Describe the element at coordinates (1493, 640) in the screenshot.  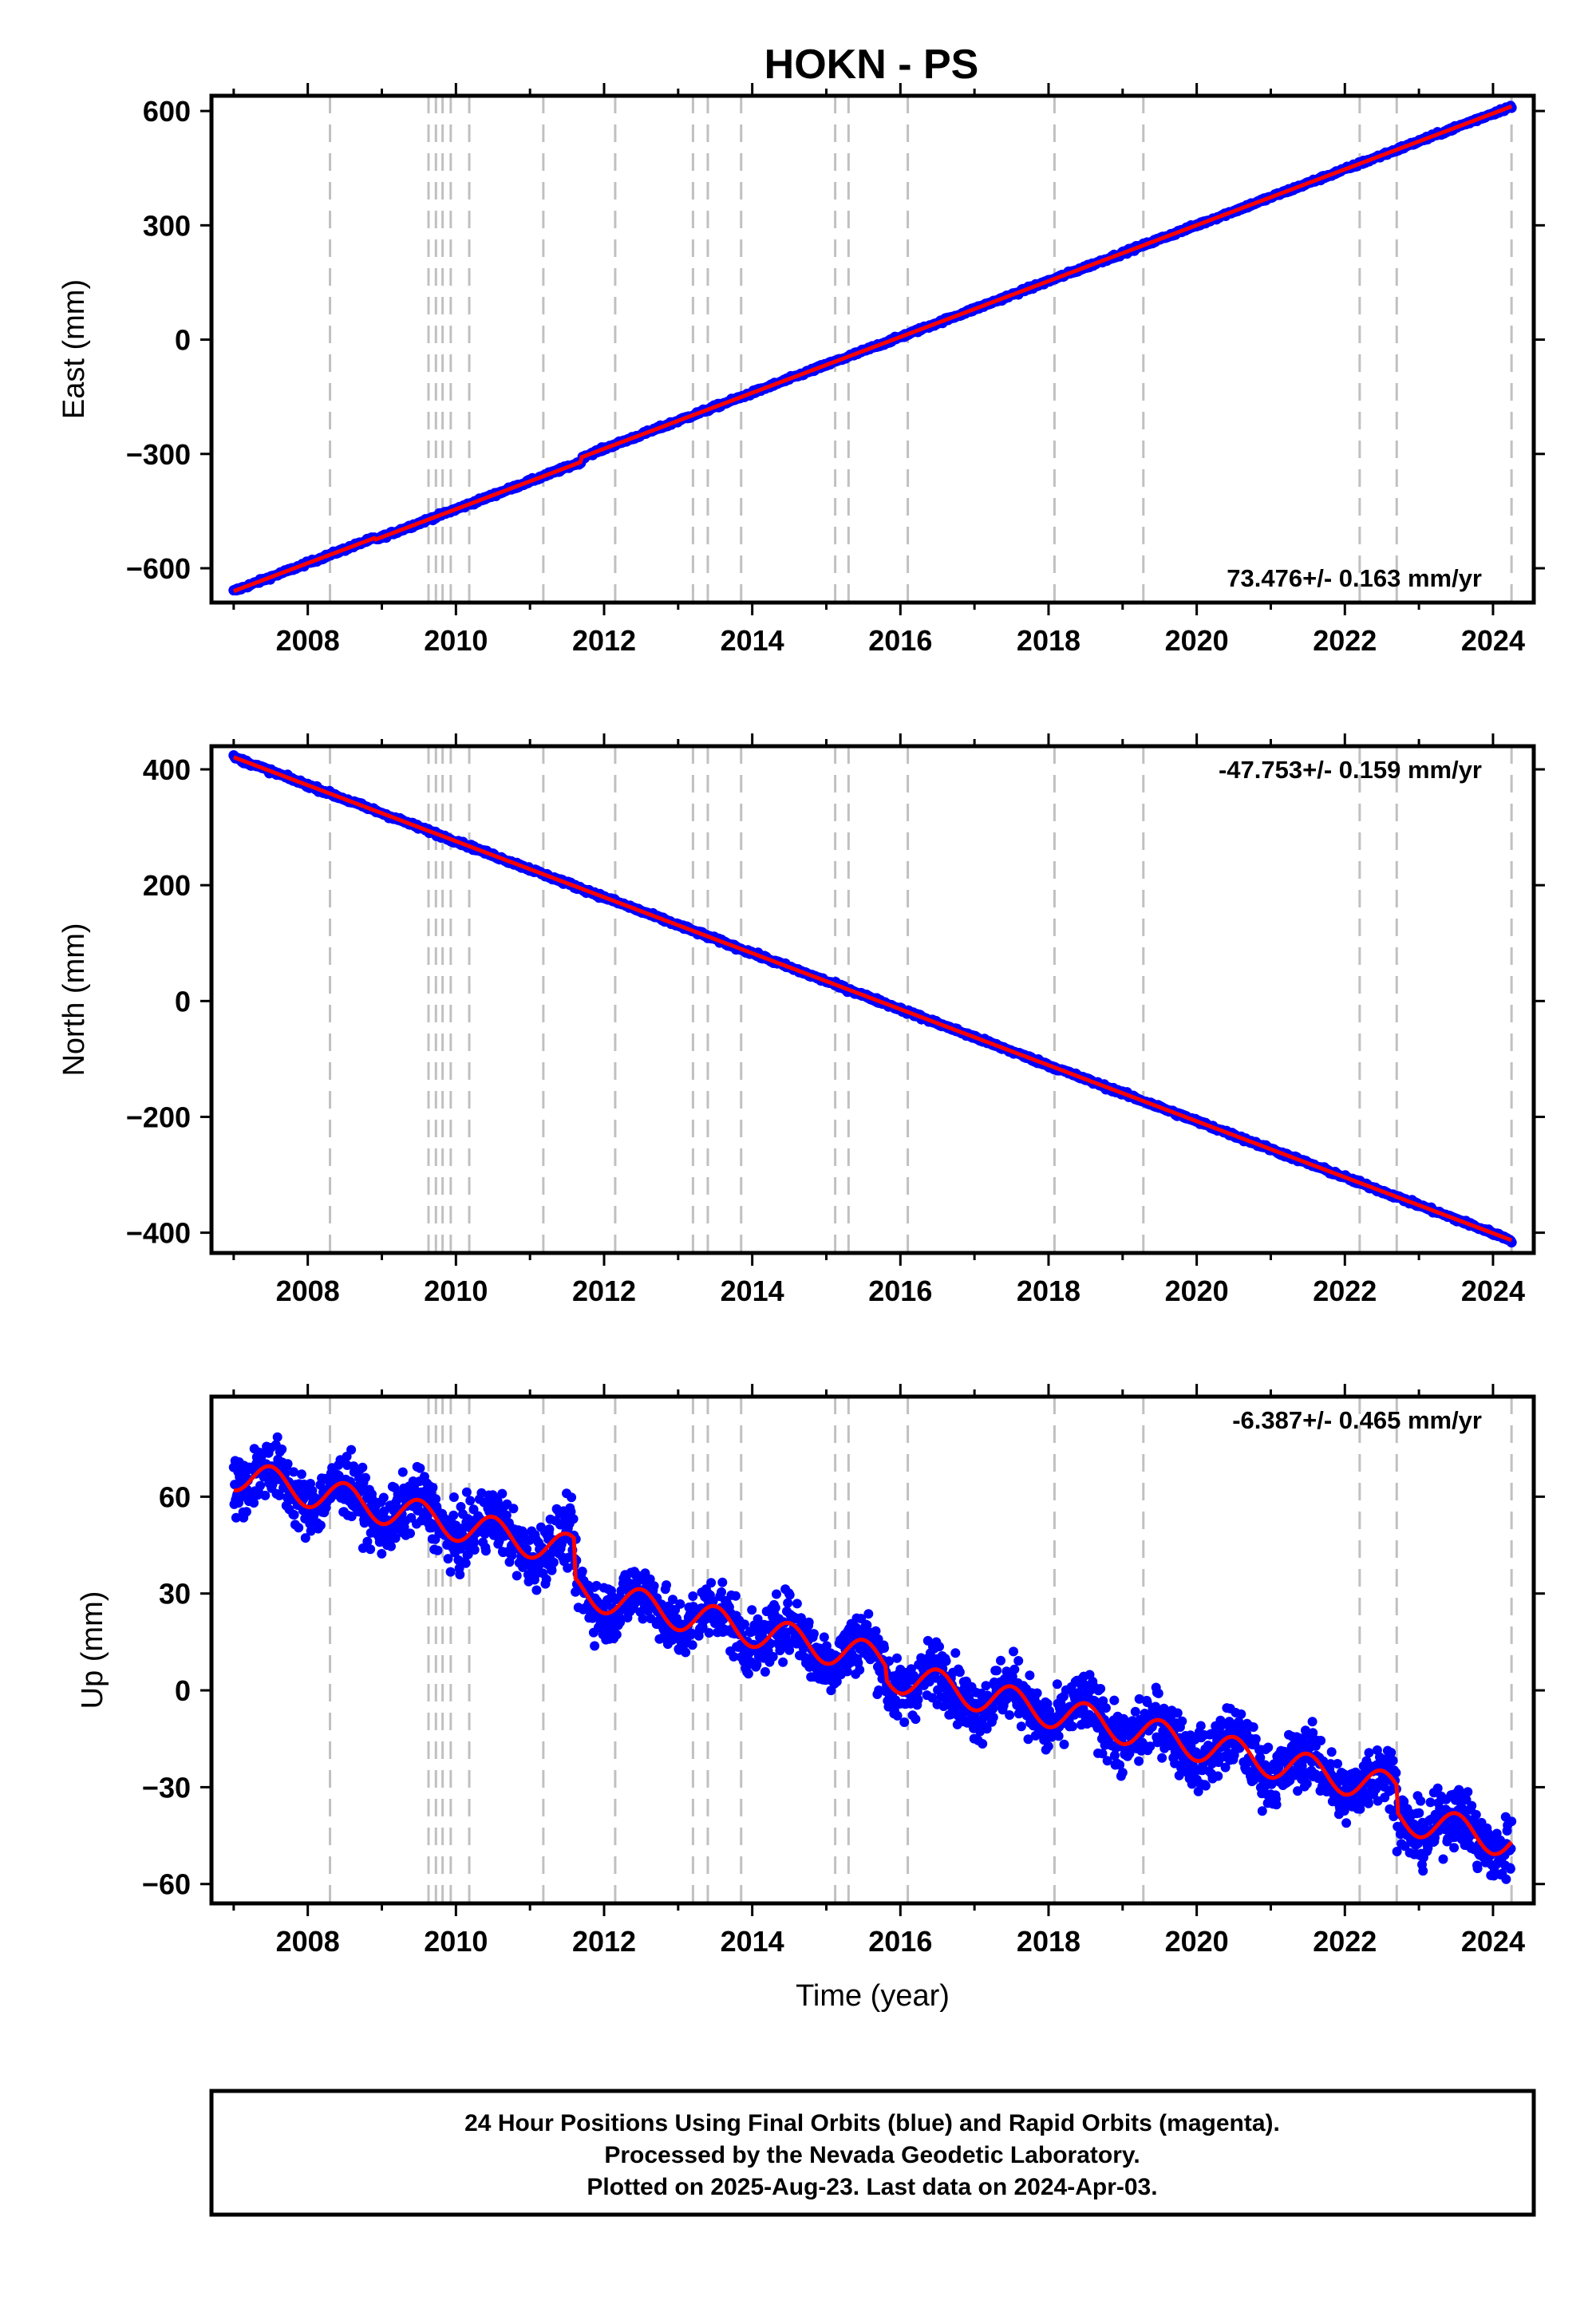
I see `x-tick-label: 2024` at that location.